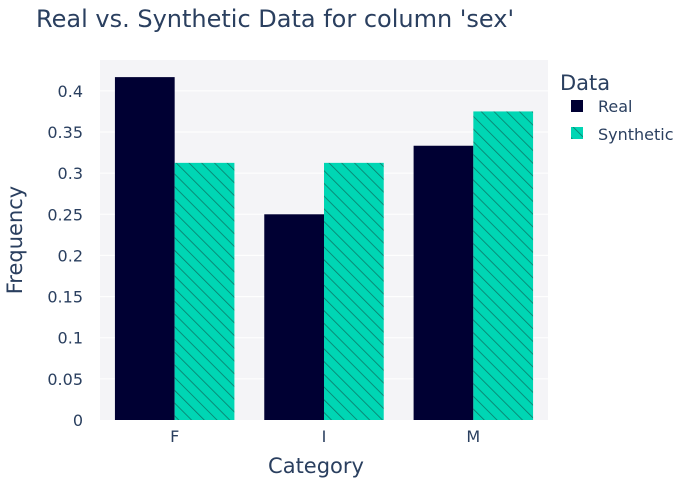  What do you see at coordinates (65, 379) in the screenshot?
I see `y-tick-label: 0.05` at bounding box center [65, 379].